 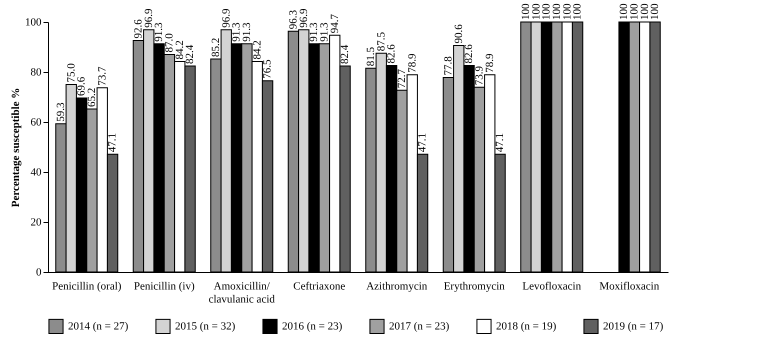 I want to click on x-tick-label: Erythromycin, so click(x=475, y=286).